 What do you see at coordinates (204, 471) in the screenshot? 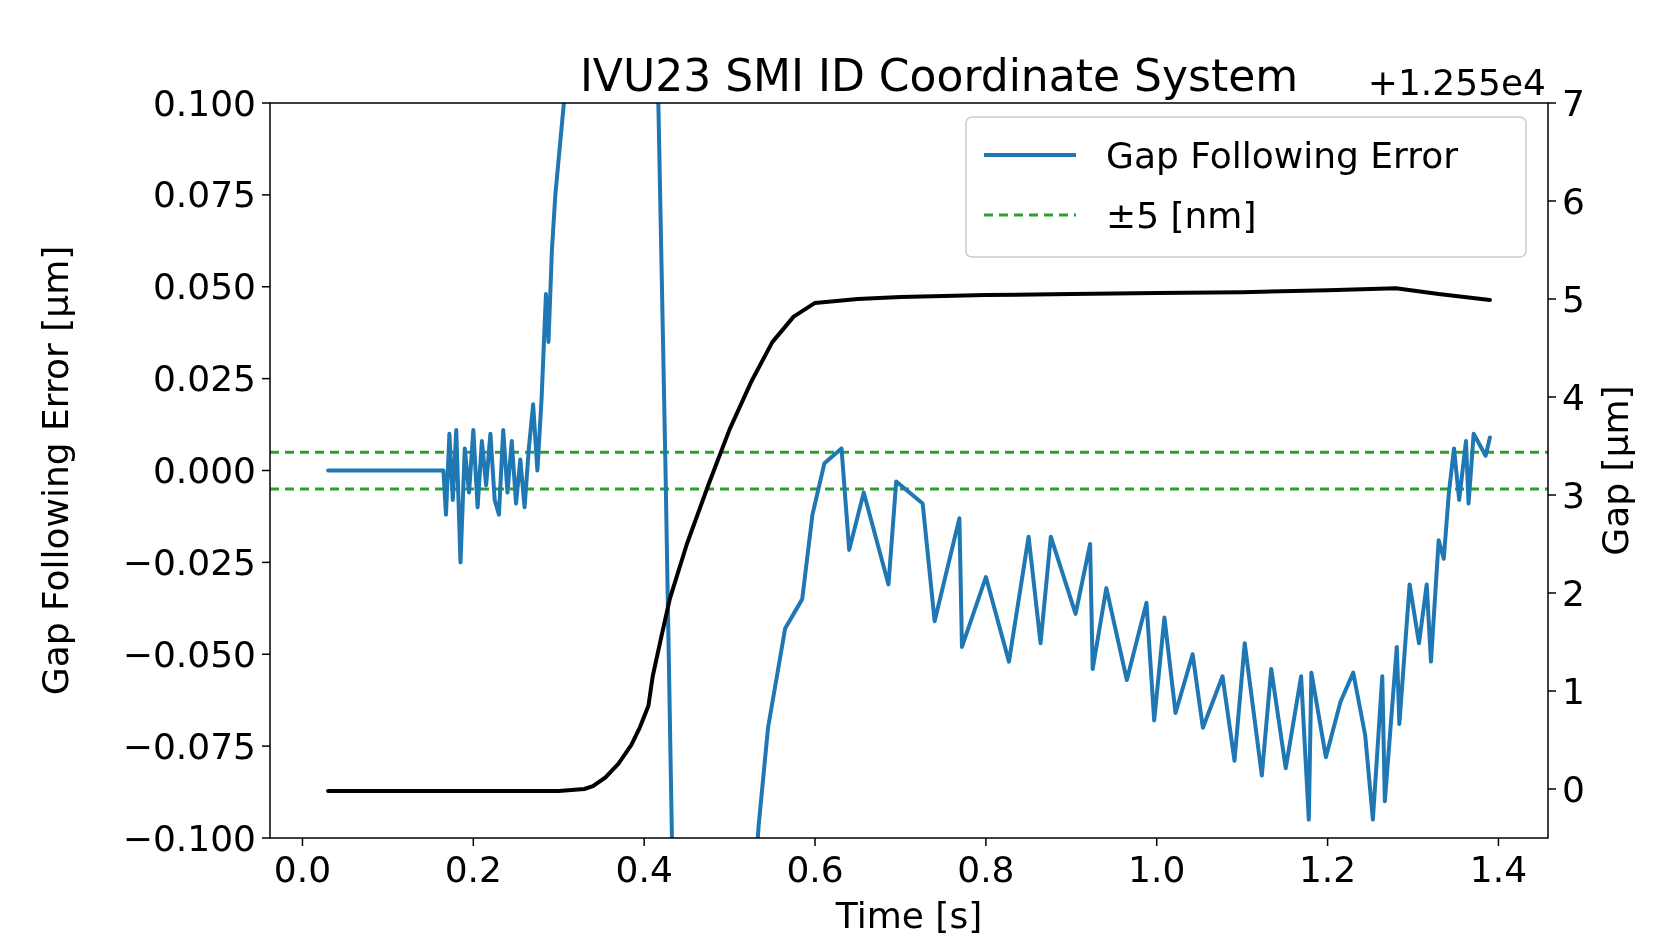
I see `y-tick-label: 0.000` at bounding box center [204, 471].